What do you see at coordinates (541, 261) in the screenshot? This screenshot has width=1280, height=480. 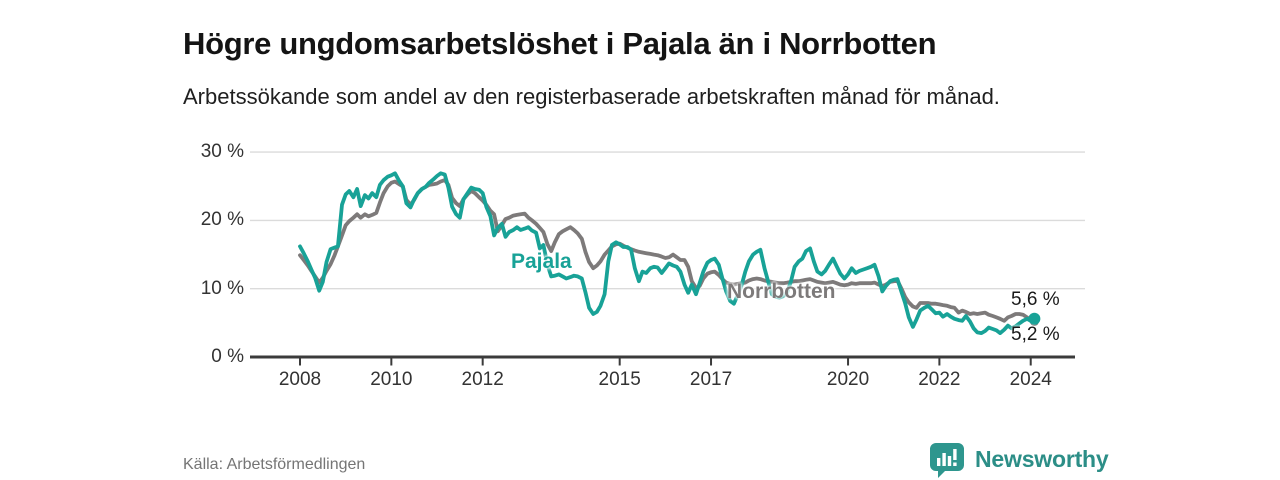 I see `series-label-pajala: Pajala` at bounding box center [541, 261].